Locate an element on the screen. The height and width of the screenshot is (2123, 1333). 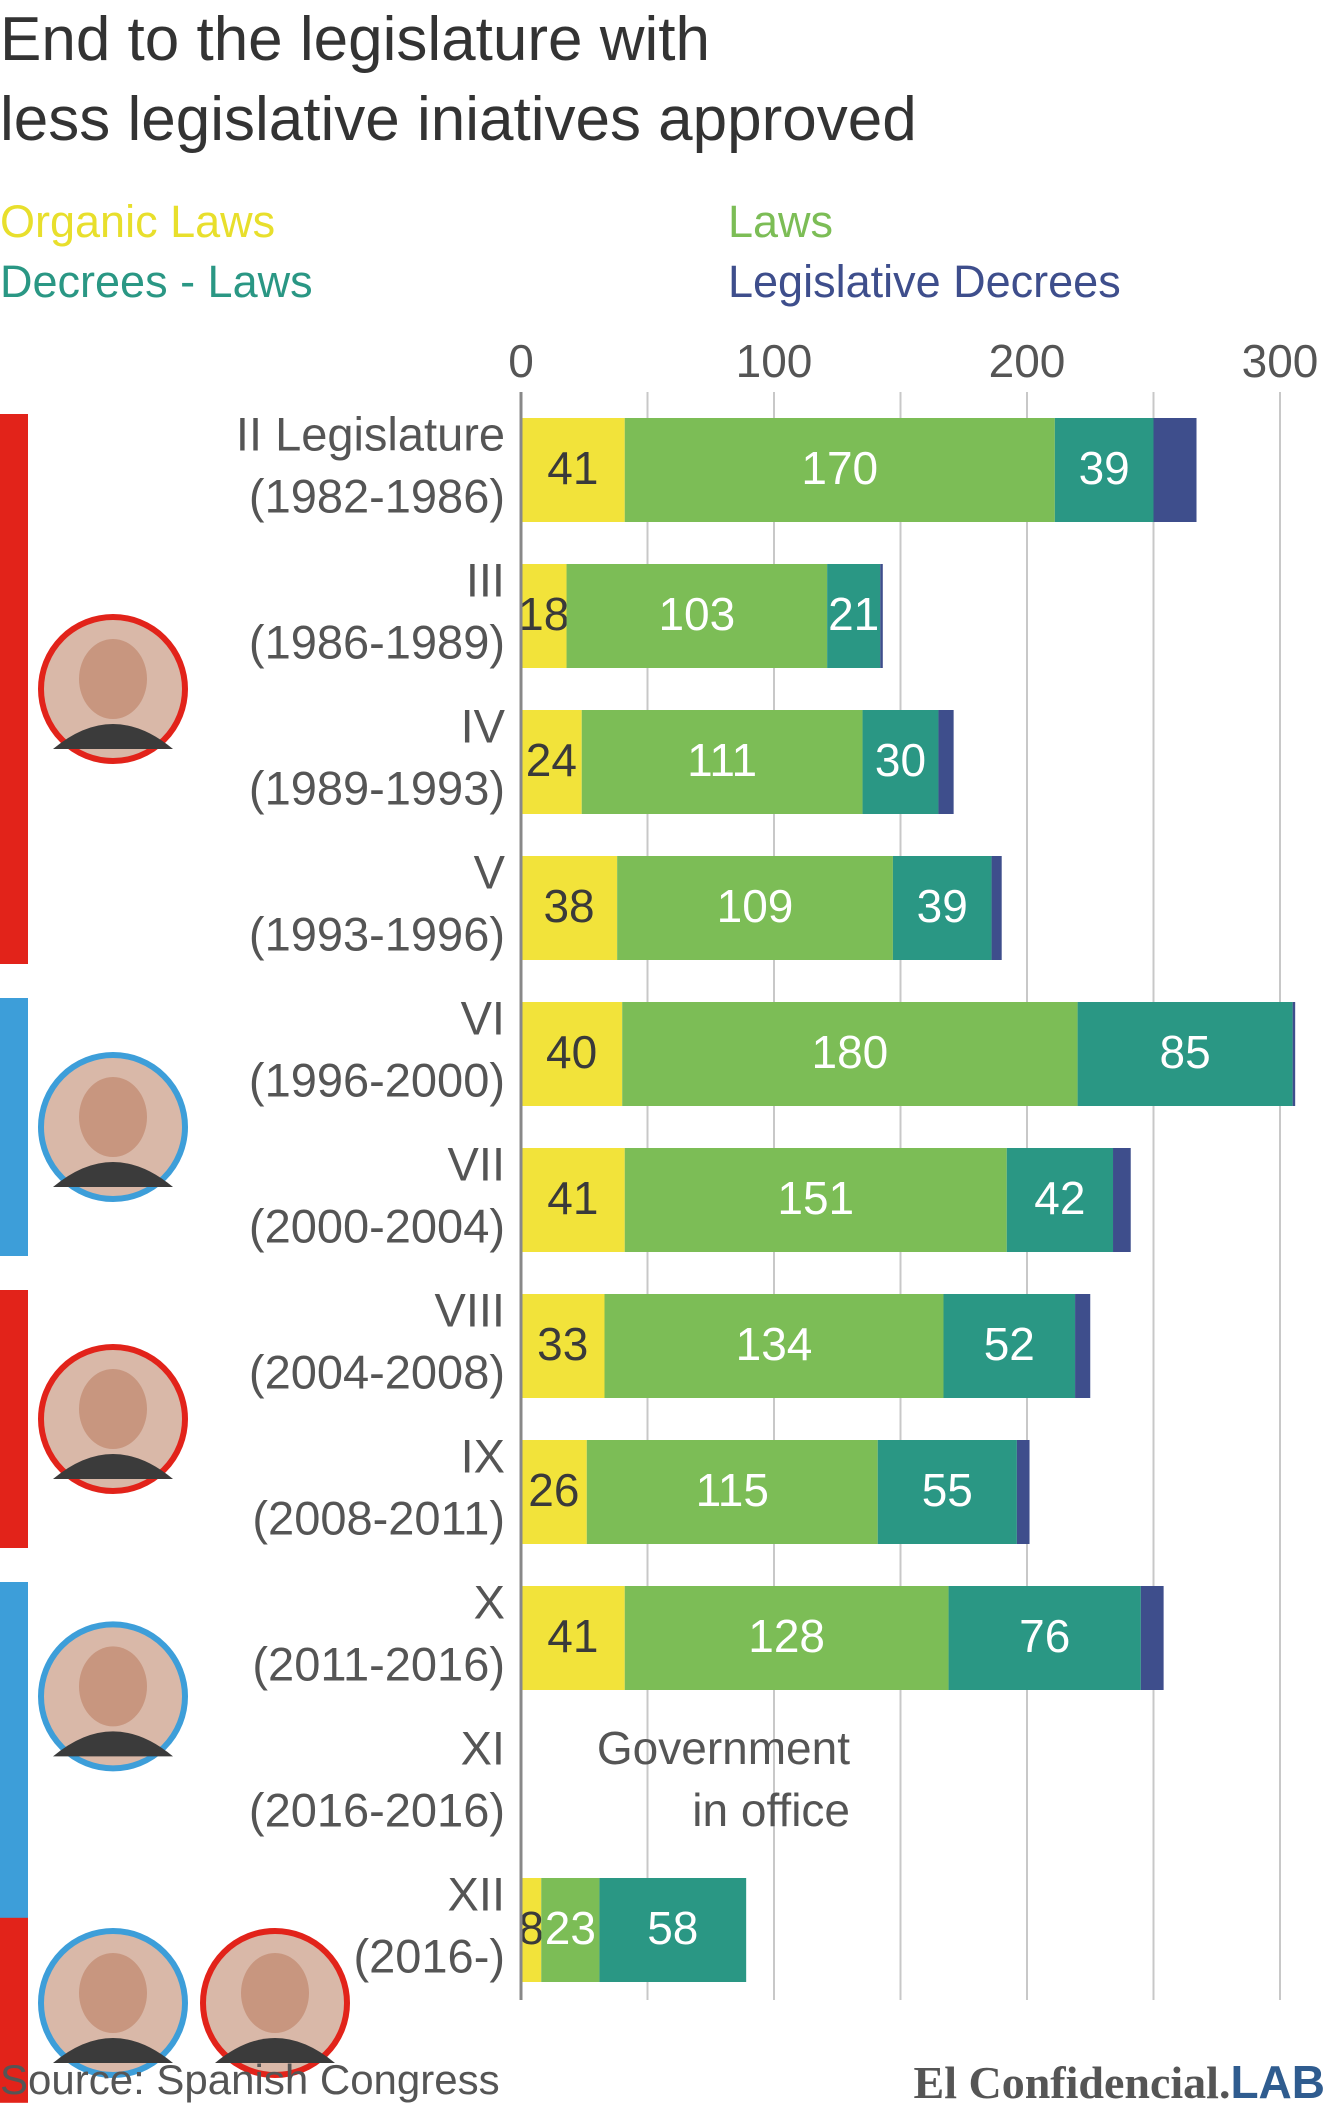
data-label: 38 is located at coordinates (568, 906).